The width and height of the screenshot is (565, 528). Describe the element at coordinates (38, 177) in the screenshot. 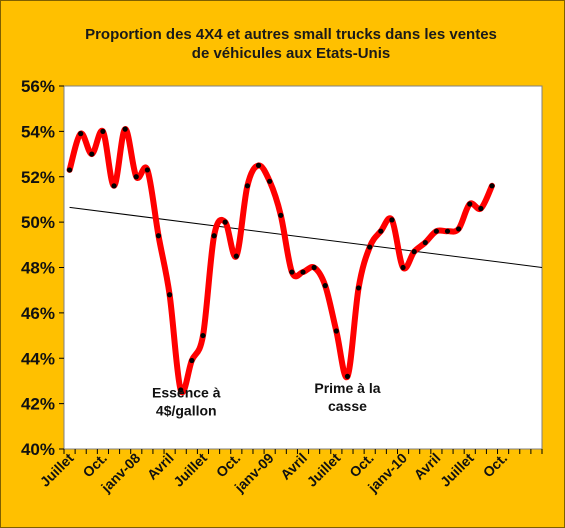

I see `y-tick-label: 52%` at that location.